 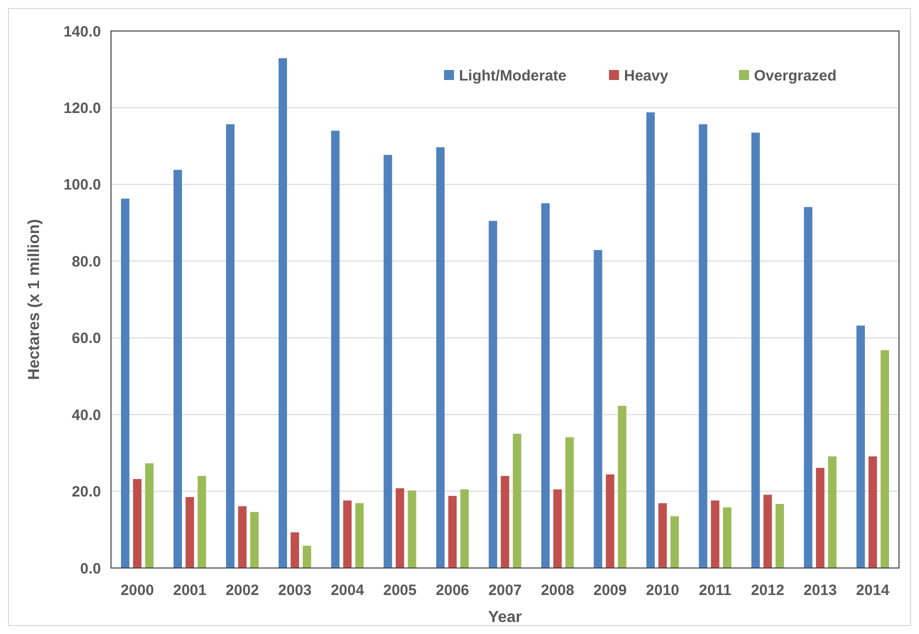 I want to click on y-tick-label: 80.0, so click(x=86, y=261).